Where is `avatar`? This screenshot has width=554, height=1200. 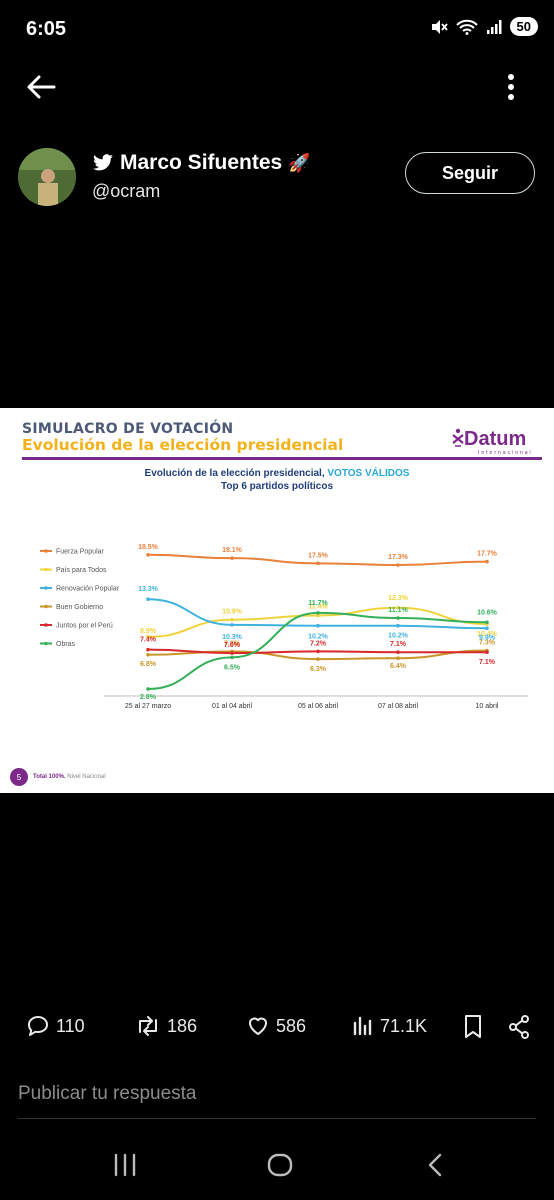
avatar is located at coordinates (47, 177).